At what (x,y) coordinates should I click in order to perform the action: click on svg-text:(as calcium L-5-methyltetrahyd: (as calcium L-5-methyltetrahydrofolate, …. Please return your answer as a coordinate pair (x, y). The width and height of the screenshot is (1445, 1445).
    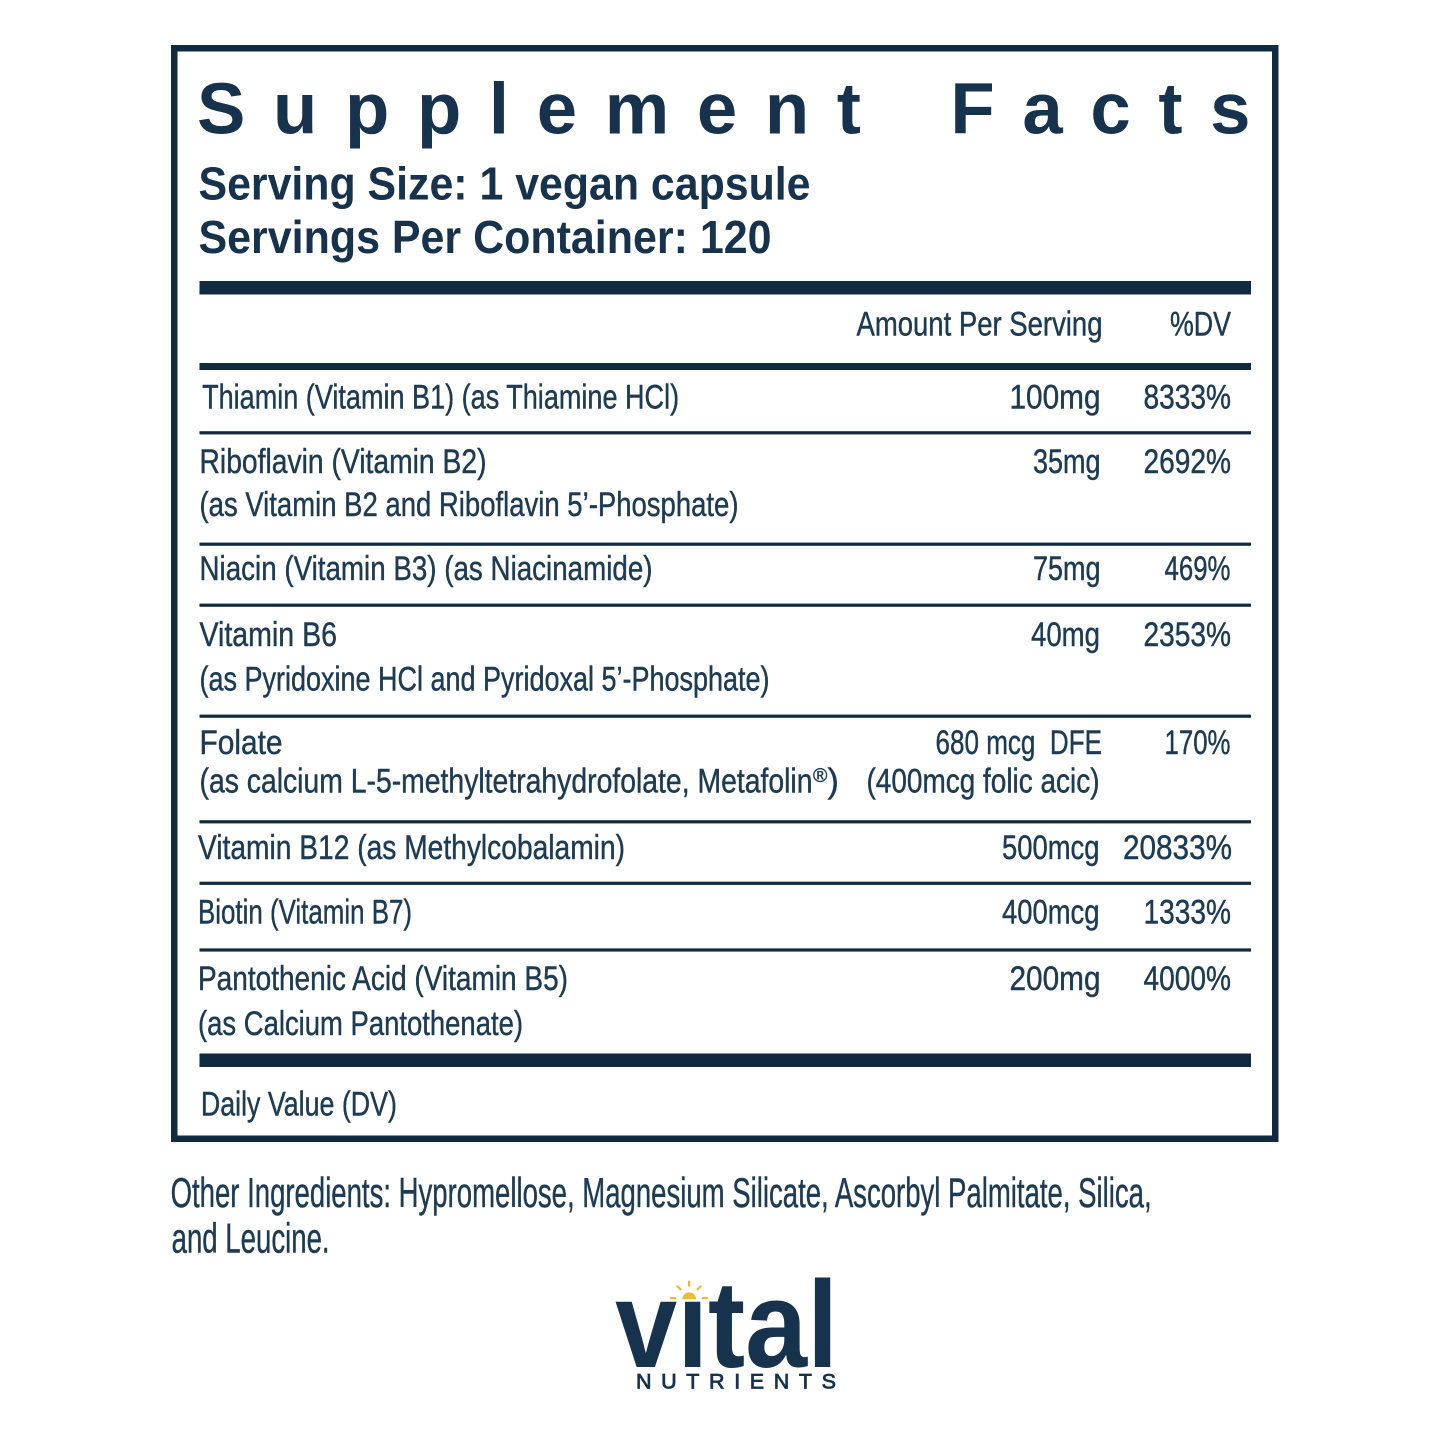
    Looking at the image, I should click on (506, 782).